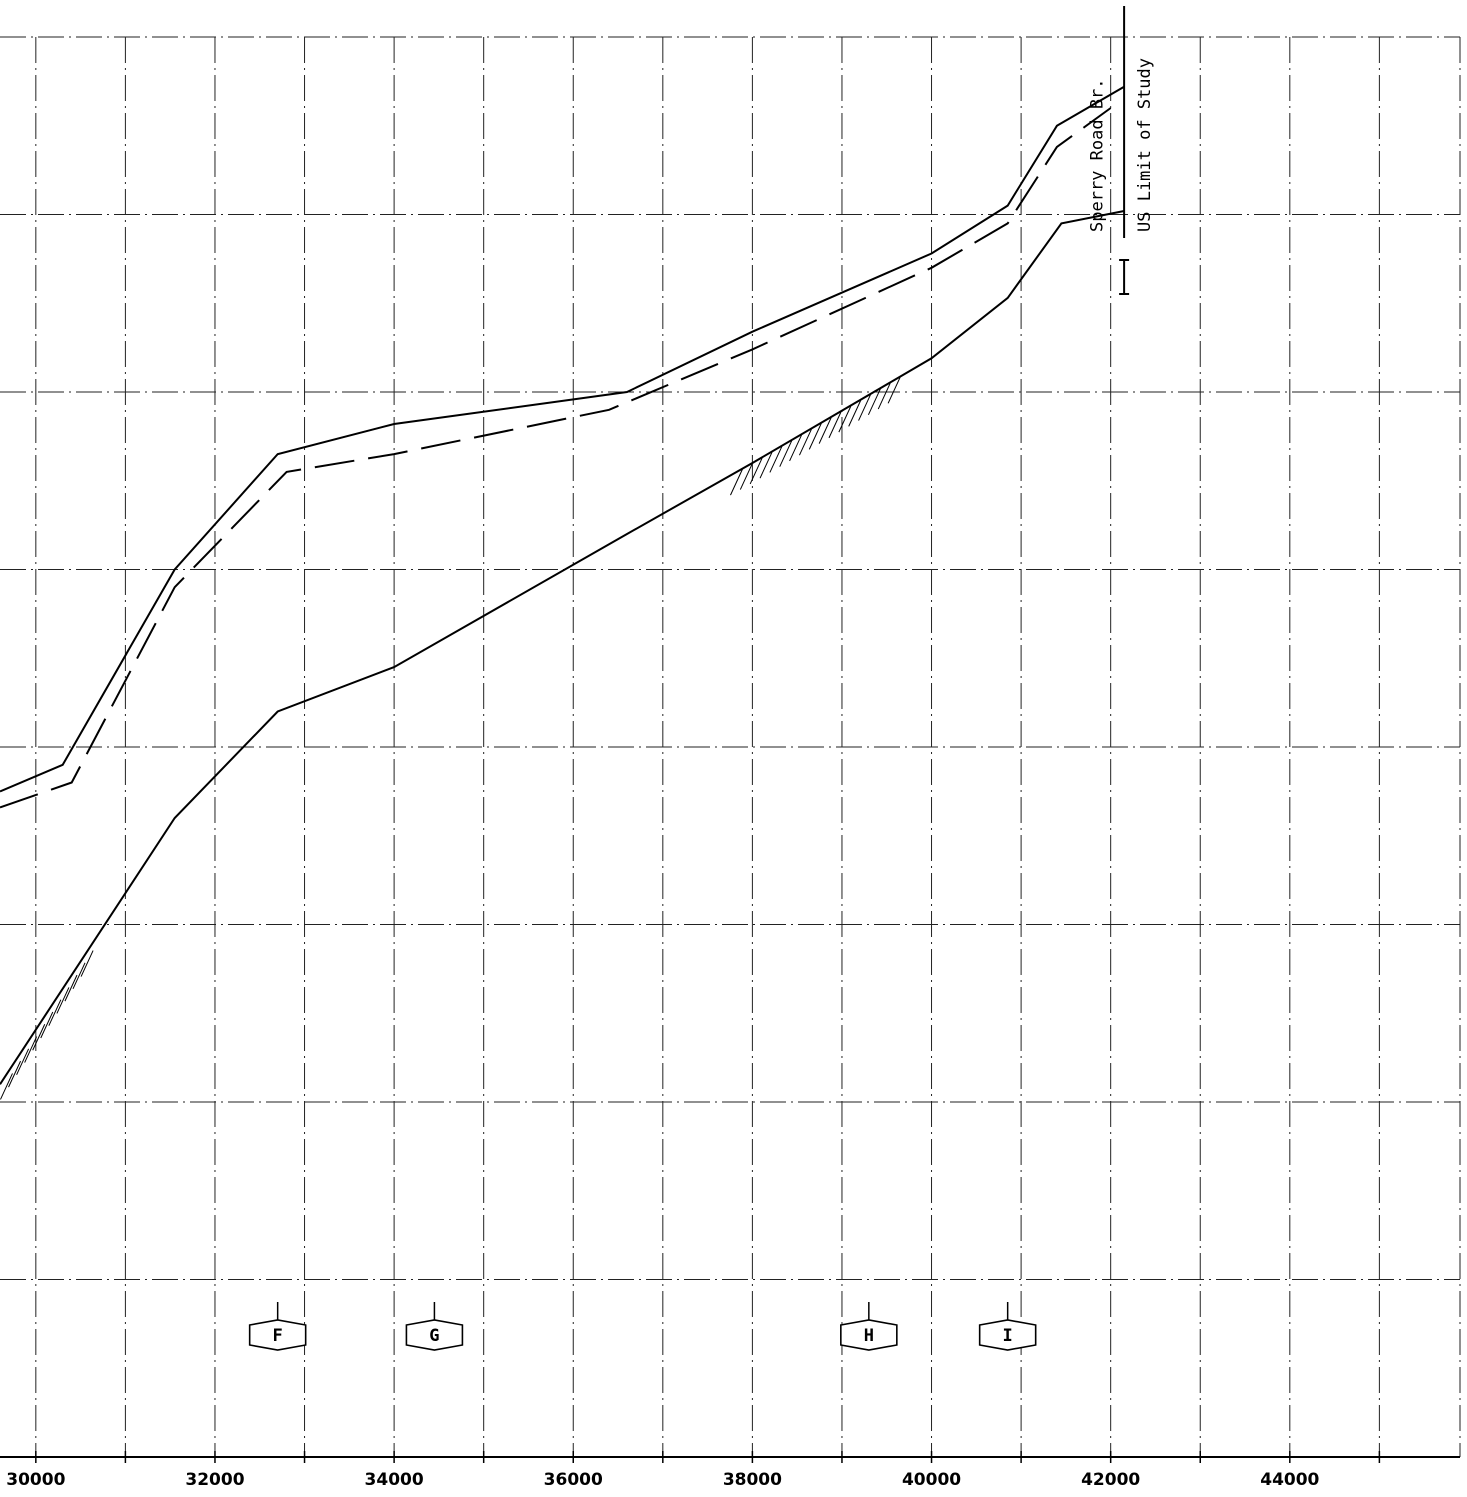  Describe the element at coordinates (931, 1480) in the screenshot. I see `x-tick-label: 40000` at that location.